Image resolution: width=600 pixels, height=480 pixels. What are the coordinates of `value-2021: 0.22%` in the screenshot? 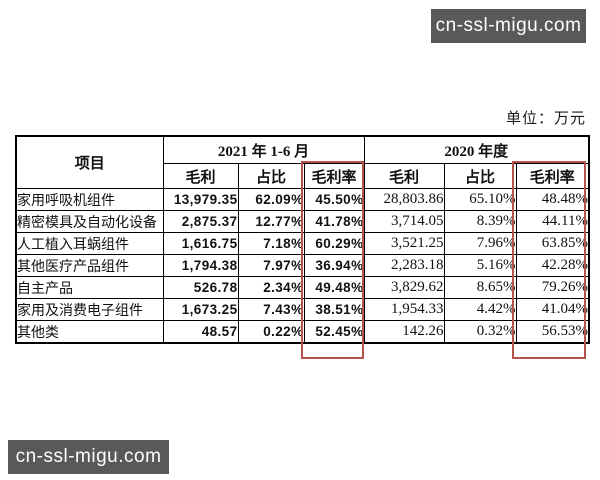 It's located at (271, 332).